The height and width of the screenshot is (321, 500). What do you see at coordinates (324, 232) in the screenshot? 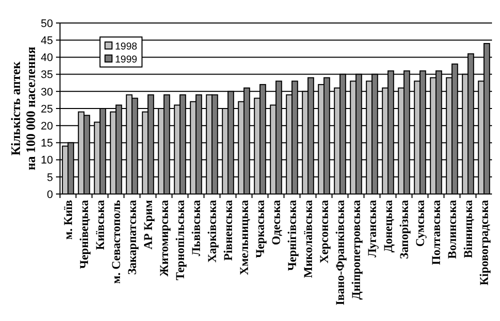
I see `x-tick-label: Херсонська` at bounding box center [324, 232].